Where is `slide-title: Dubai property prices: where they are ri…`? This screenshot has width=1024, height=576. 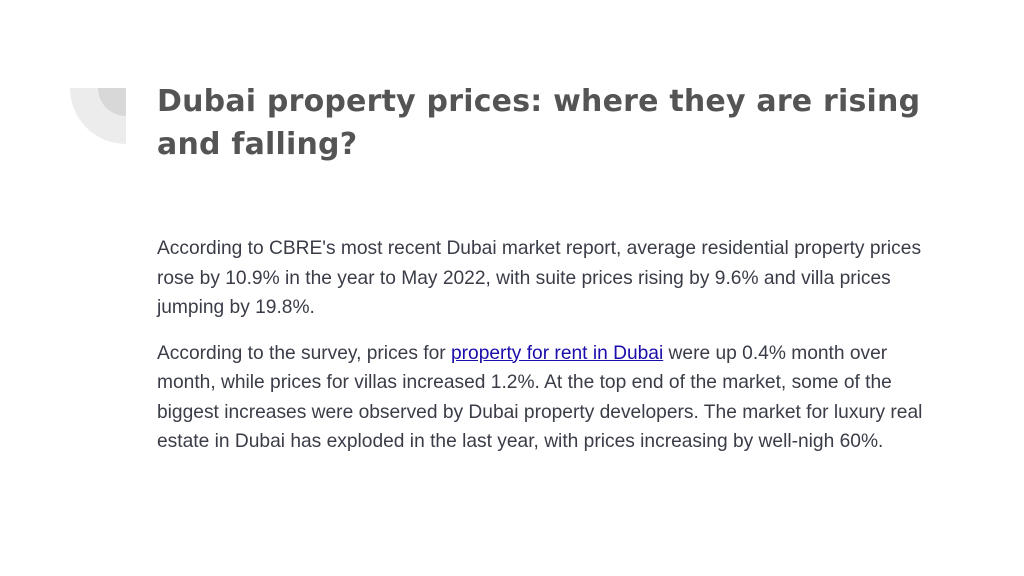 slide-title: Dubai property prices: where they are ri… is located at coordinates (539, 123).